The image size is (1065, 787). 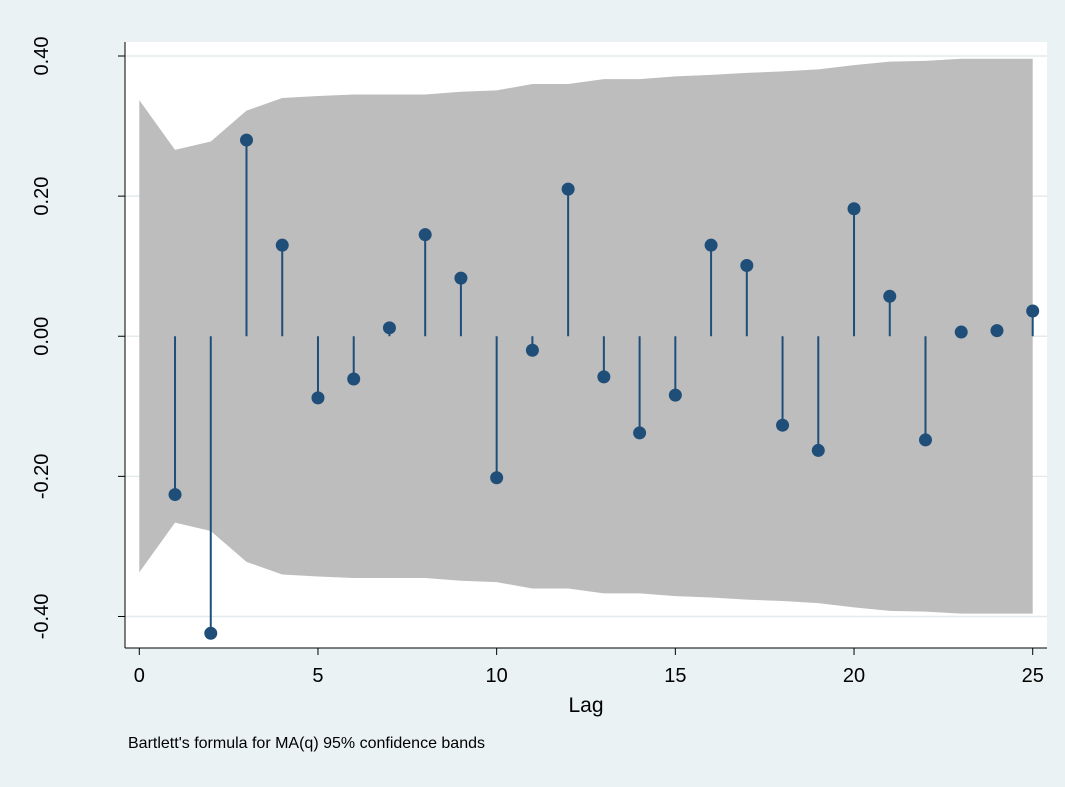 I want to click on x-tick-label-1: 5, so click(x=317, y=676).